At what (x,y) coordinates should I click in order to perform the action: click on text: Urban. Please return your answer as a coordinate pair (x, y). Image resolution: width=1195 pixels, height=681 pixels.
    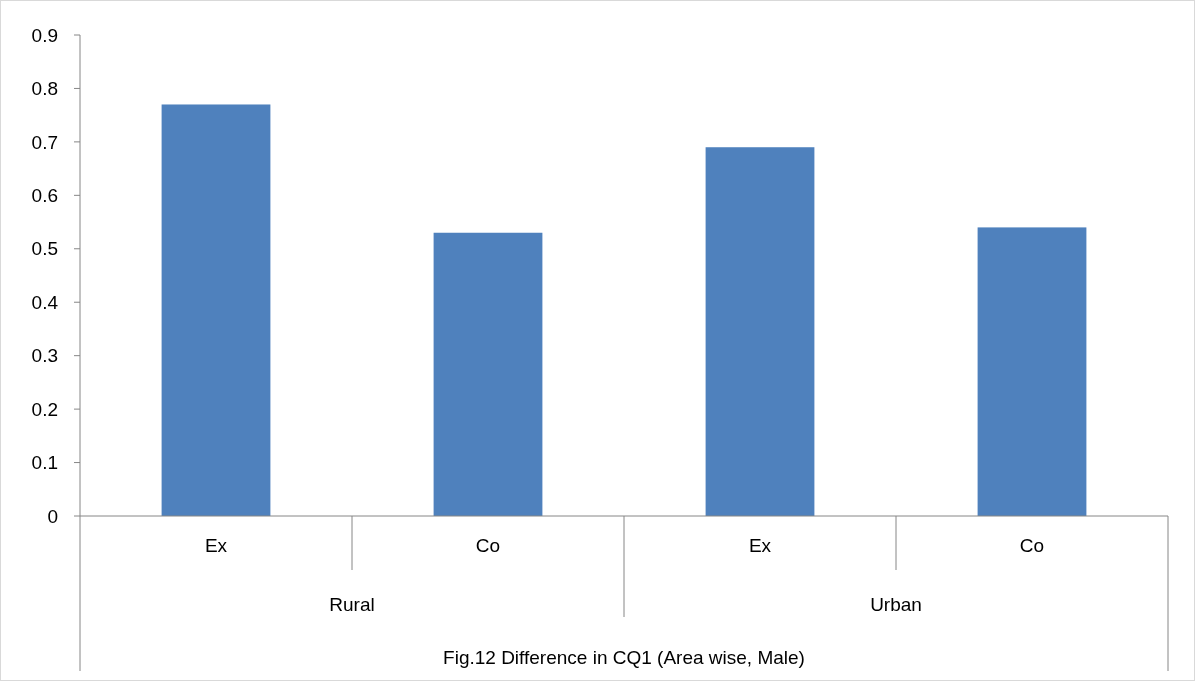
    Looking at the image, I should click on (896, 604).